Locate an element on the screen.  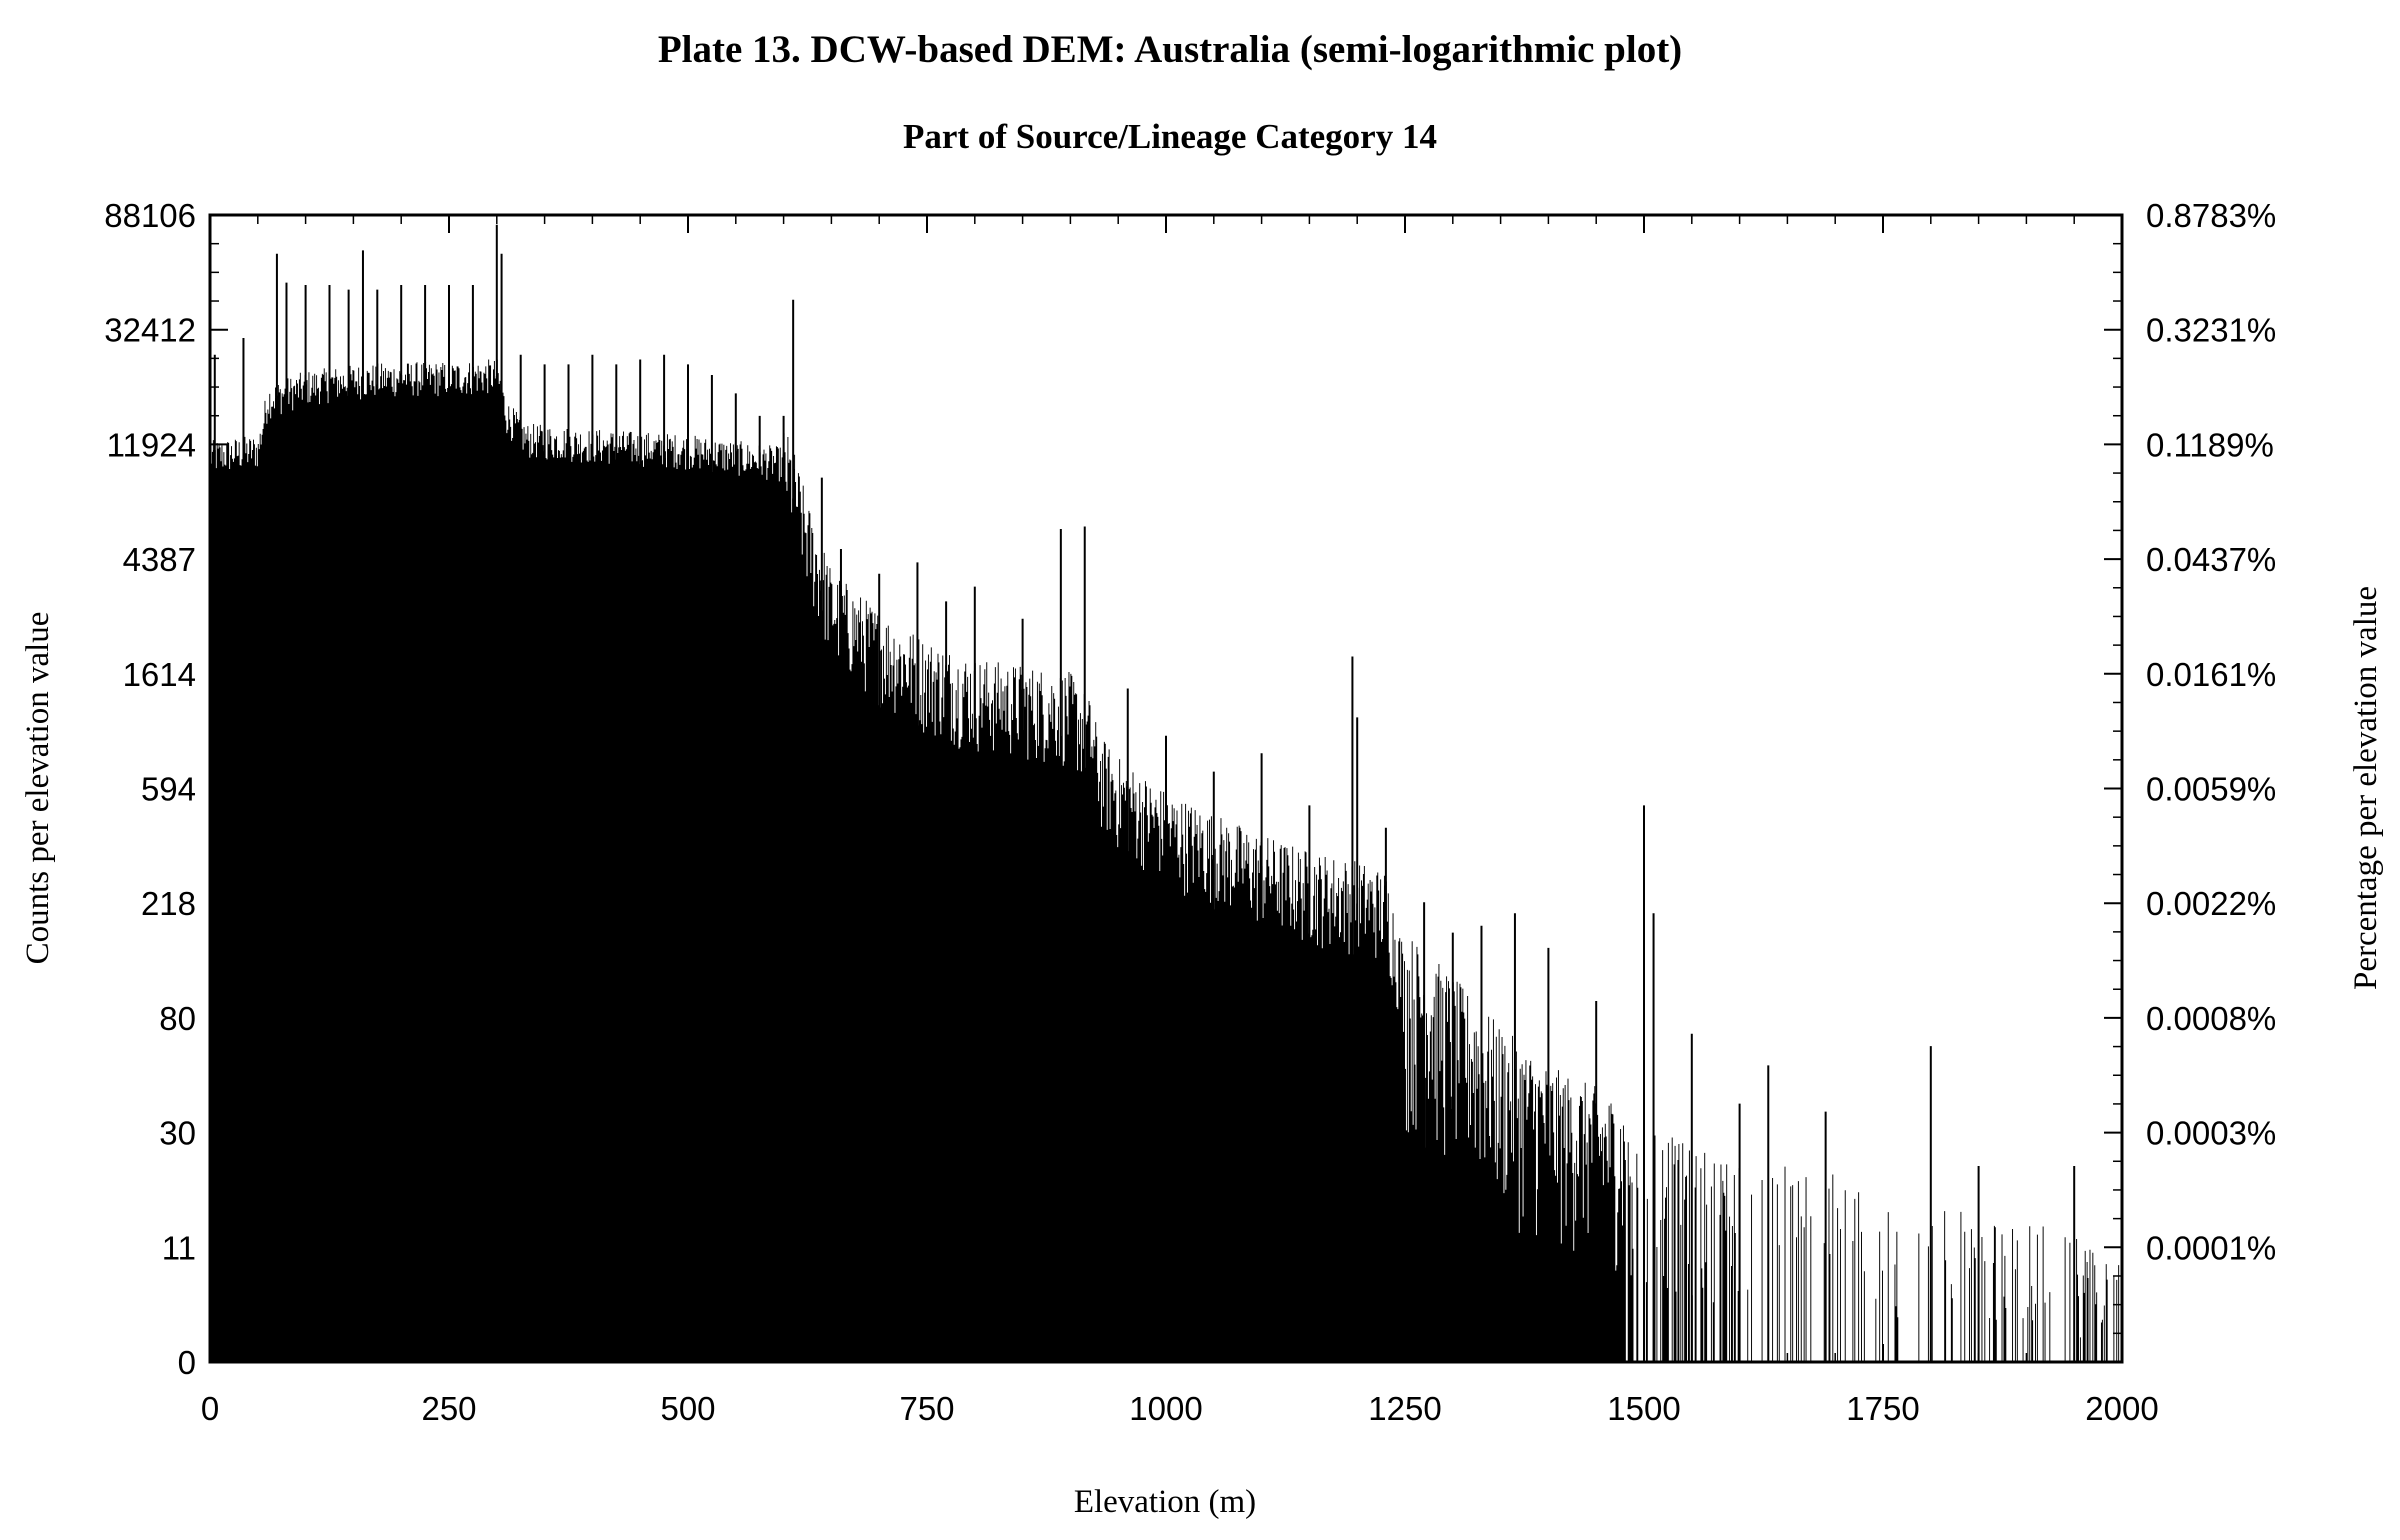
y-tick-label-left: 32412 is located at coordinates (150, 330).